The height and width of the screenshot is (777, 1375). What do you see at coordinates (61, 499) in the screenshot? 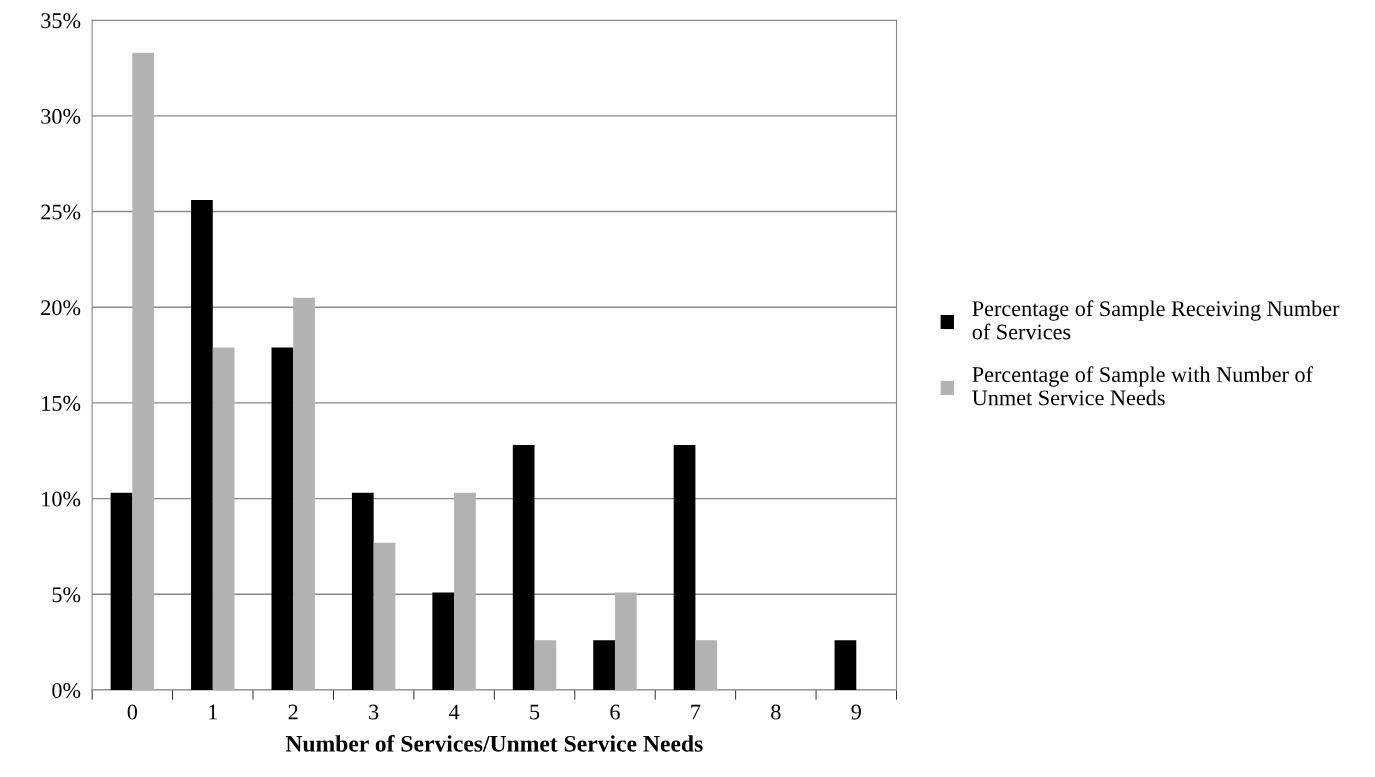
I see `y-tick-label: 10%` at bounding box center [61, 499].